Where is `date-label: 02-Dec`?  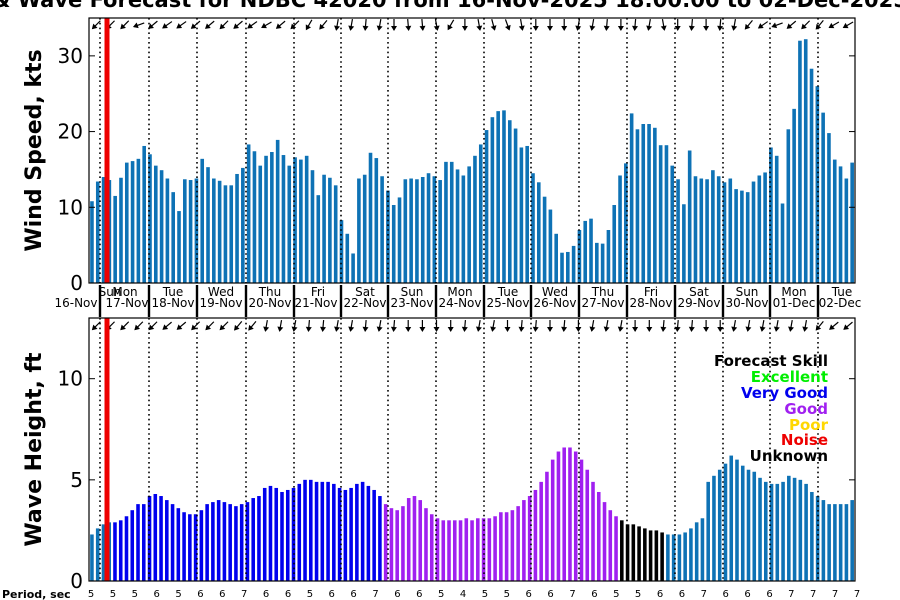
date-label: 02-Dec is located at coordinates (840, 303).